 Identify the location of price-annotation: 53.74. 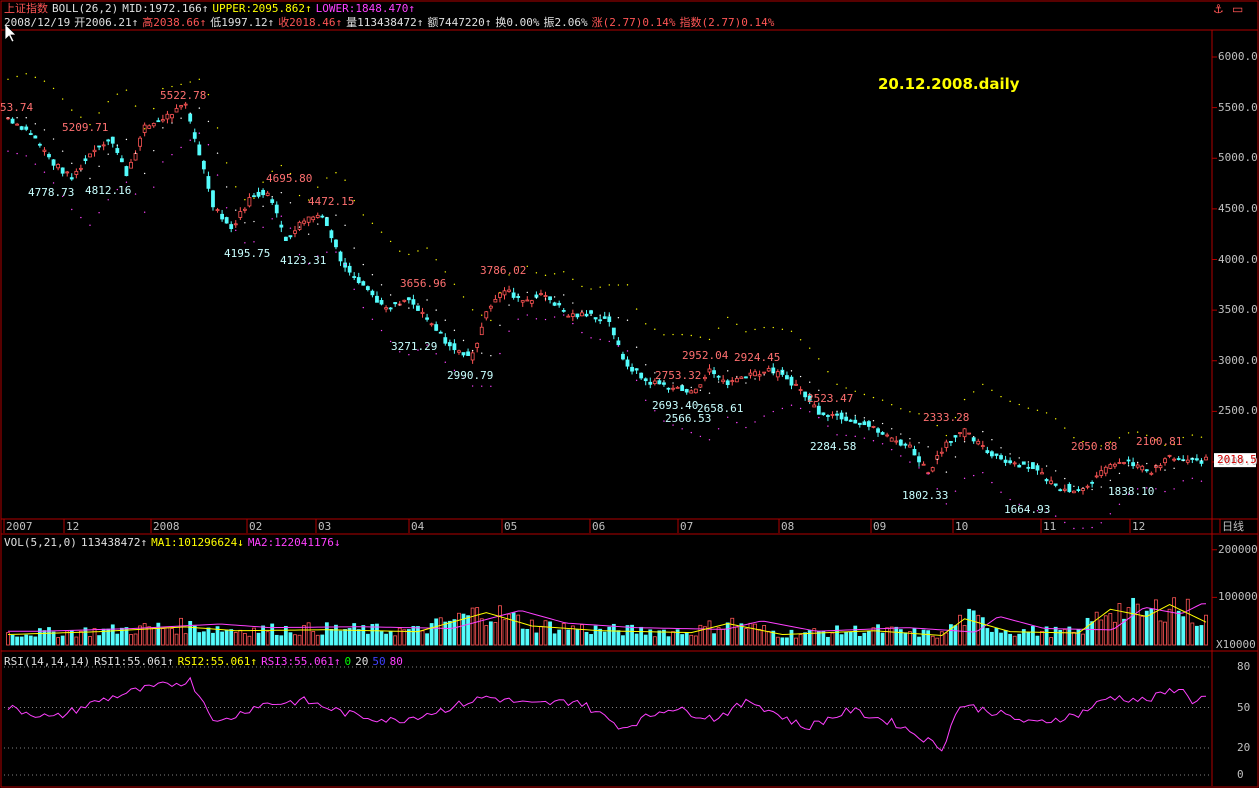
(17, 107).